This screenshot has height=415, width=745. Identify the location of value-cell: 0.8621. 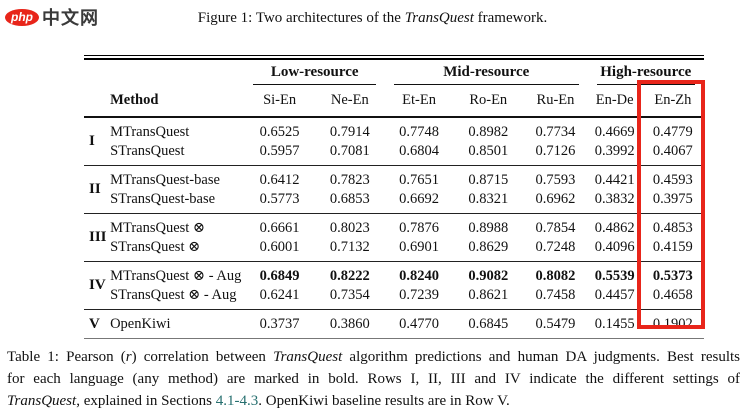
(488, 295).